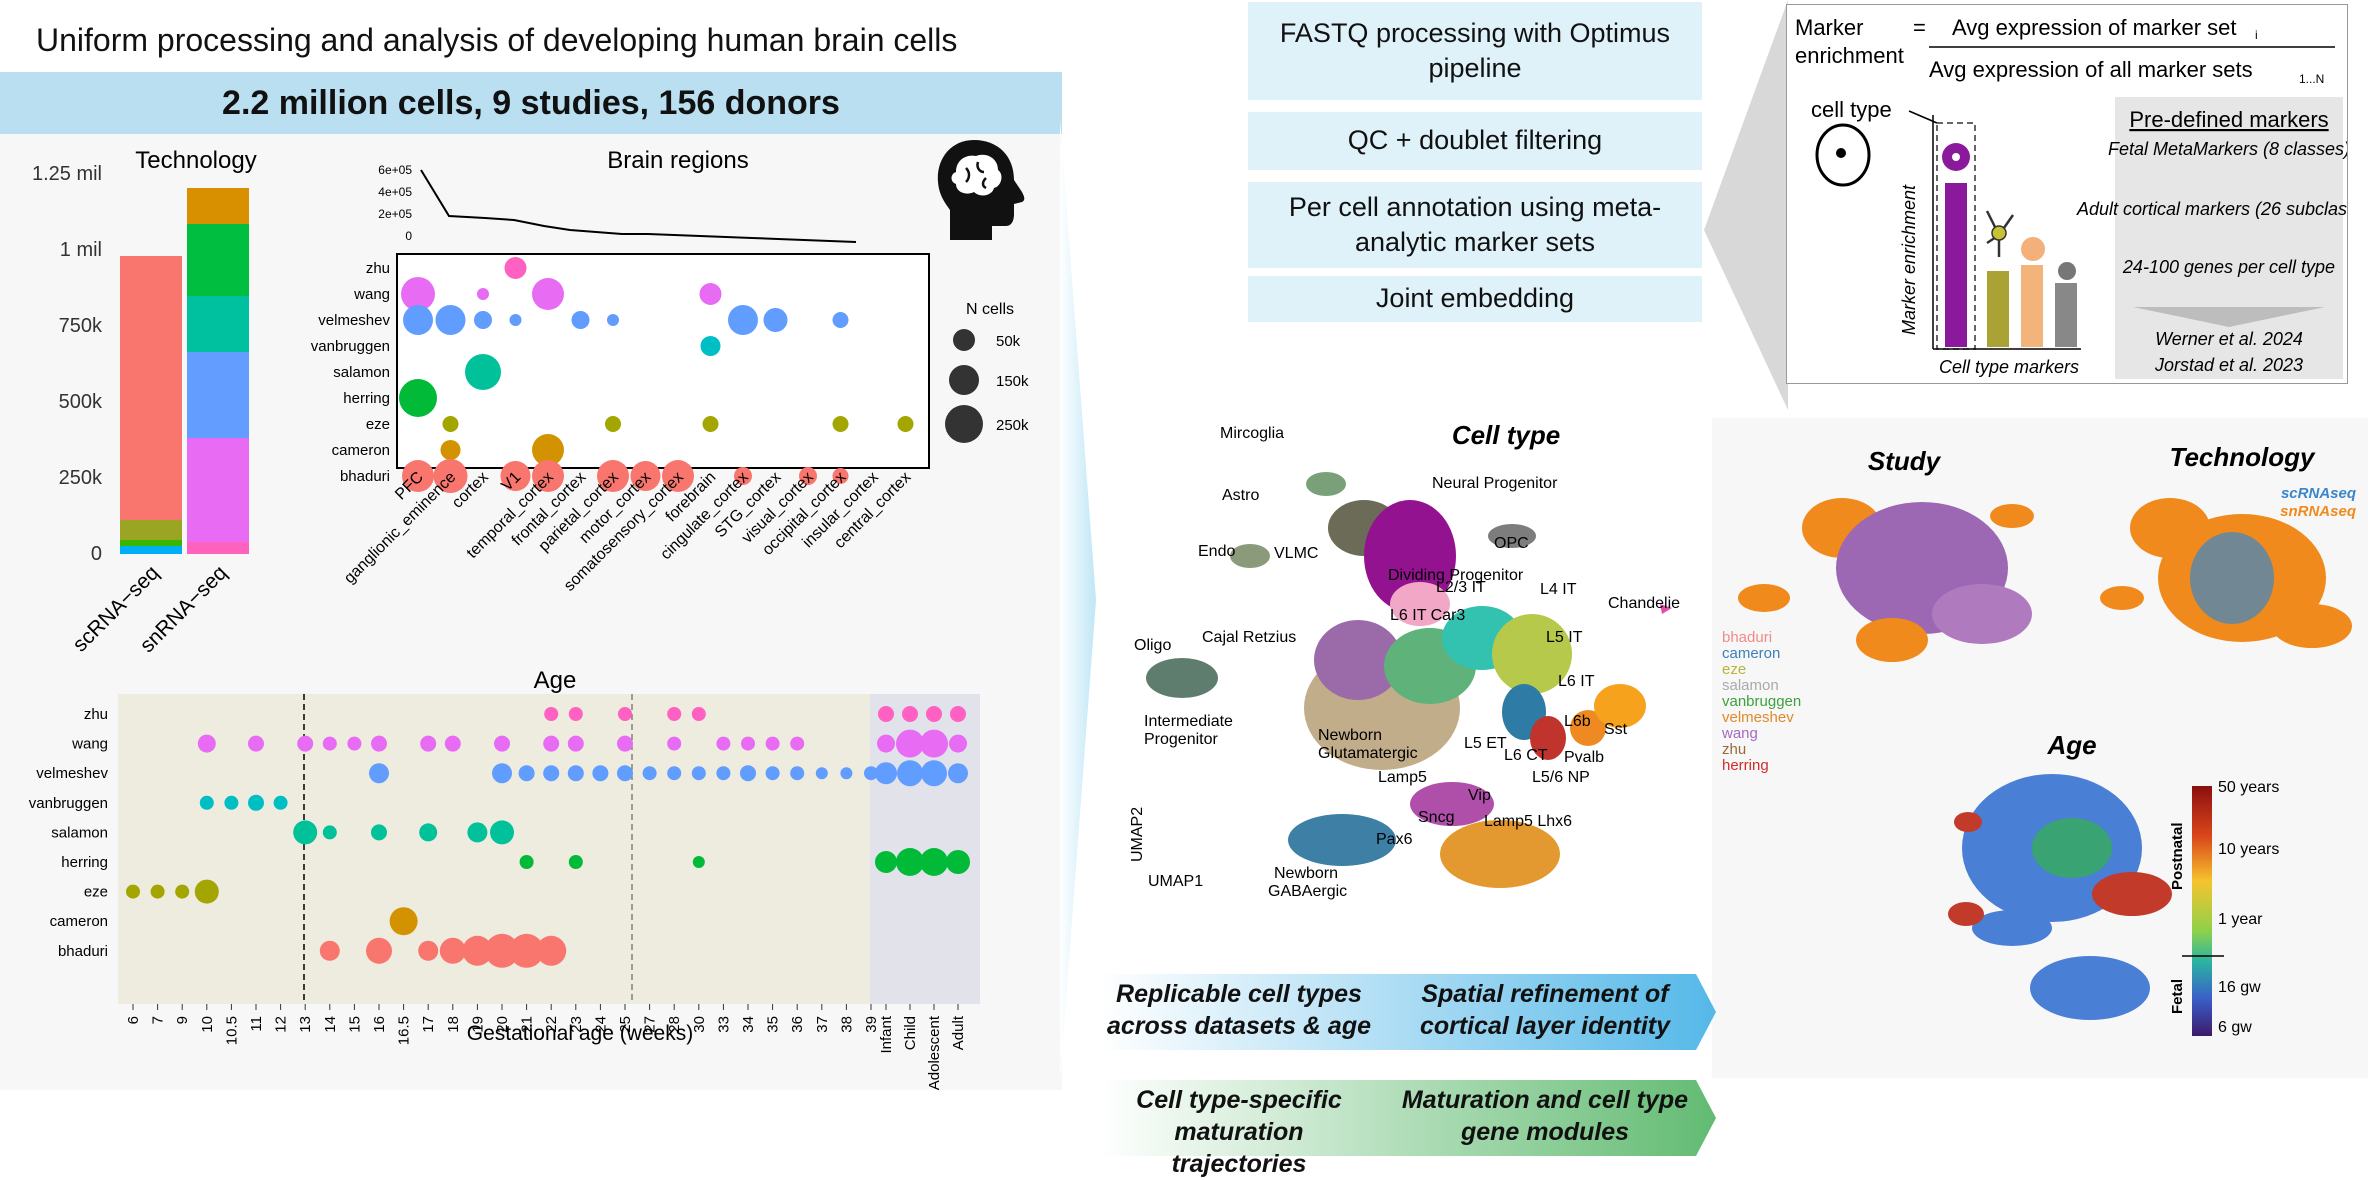 Image resolution: width=2368 pixels, height=1180 pixels. Describe the element at coordinates (1761, 701) in the screenshot. I see `study-legend-item: vanbruggen` at that location.